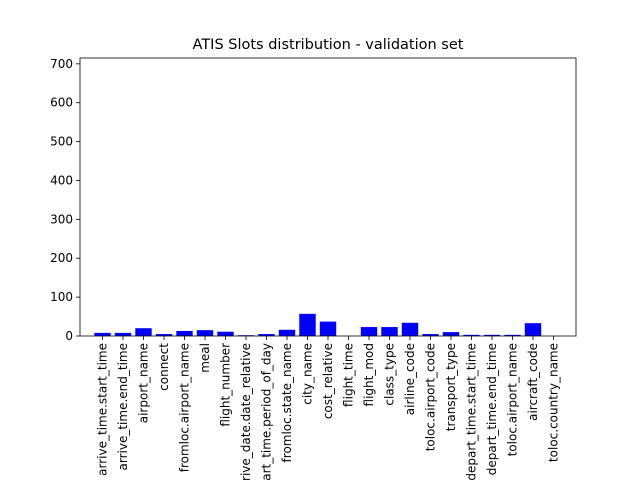 The image size is (640, 480). I want to click on x-tick-label: transport_type, so click(451, 387).